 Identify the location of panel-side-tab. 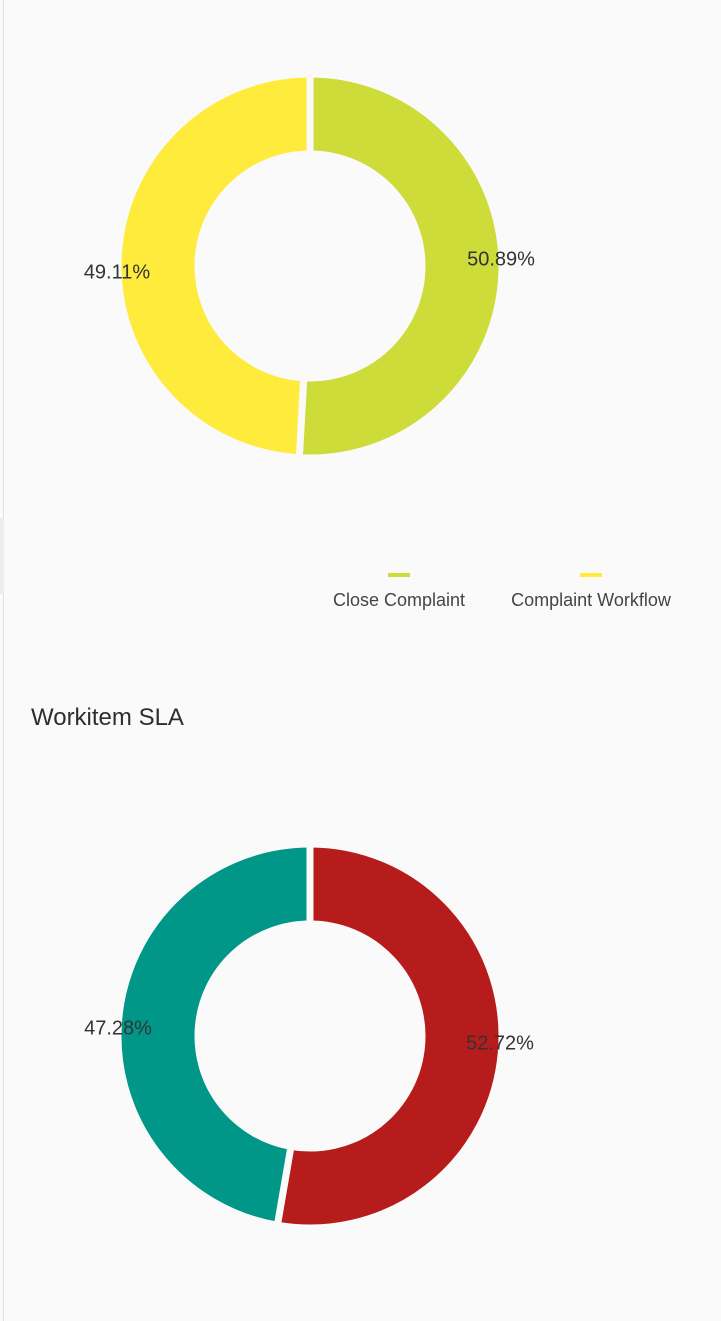
(2, 556).